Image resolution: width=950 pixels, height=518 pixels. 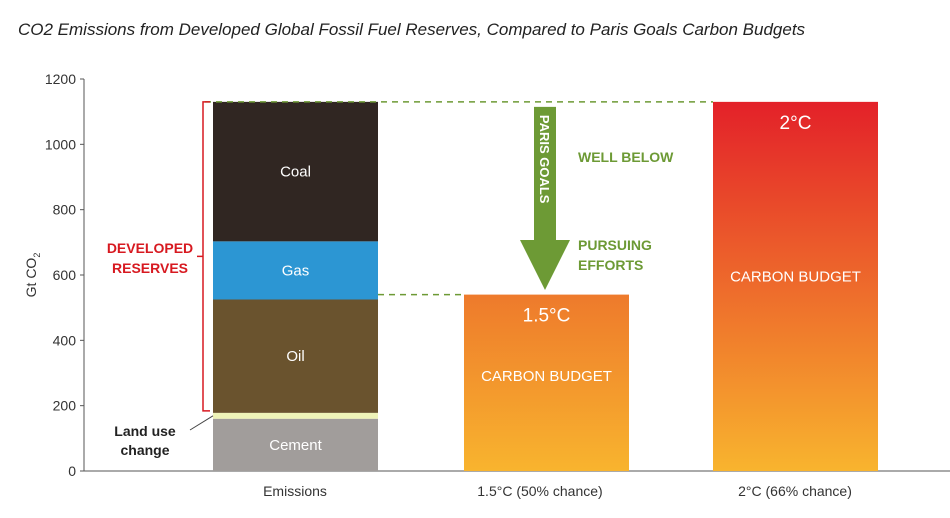 What do you see at coordinates (547, 316) in the screenshot?
I see `budget-temp-label: 1.5°C` at bounding box center [547, 316].